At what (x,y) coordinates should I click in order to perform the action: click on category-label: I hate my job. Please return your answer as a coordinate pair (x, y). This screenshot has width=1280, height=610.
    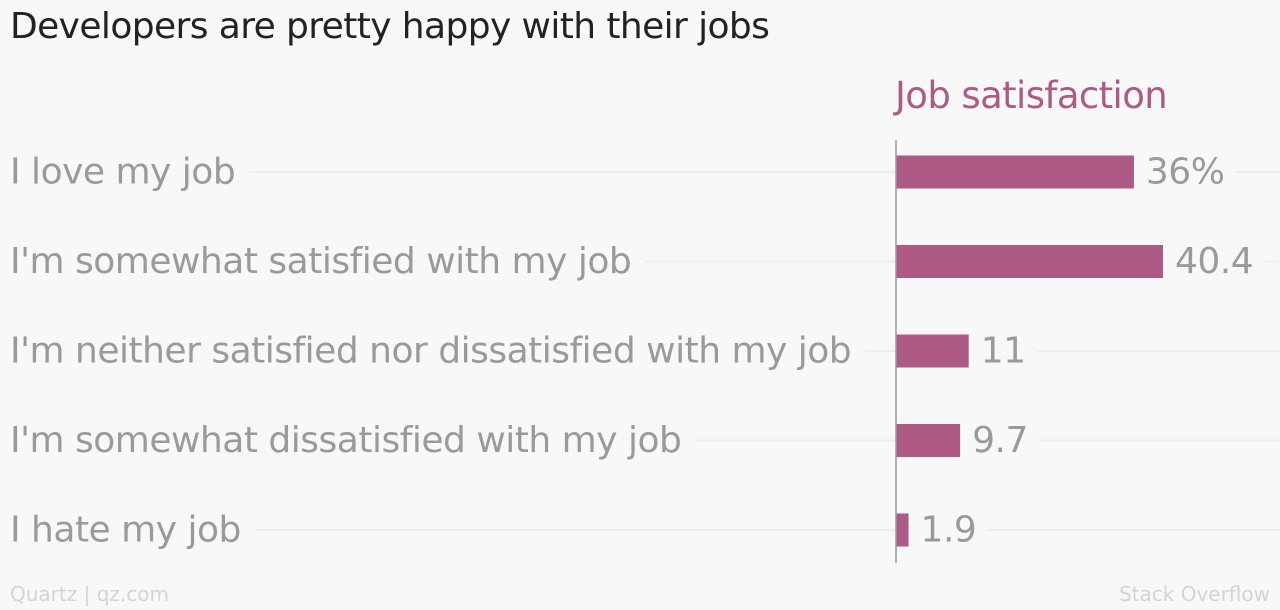
    Looking at the image, I should click on (125, 530).